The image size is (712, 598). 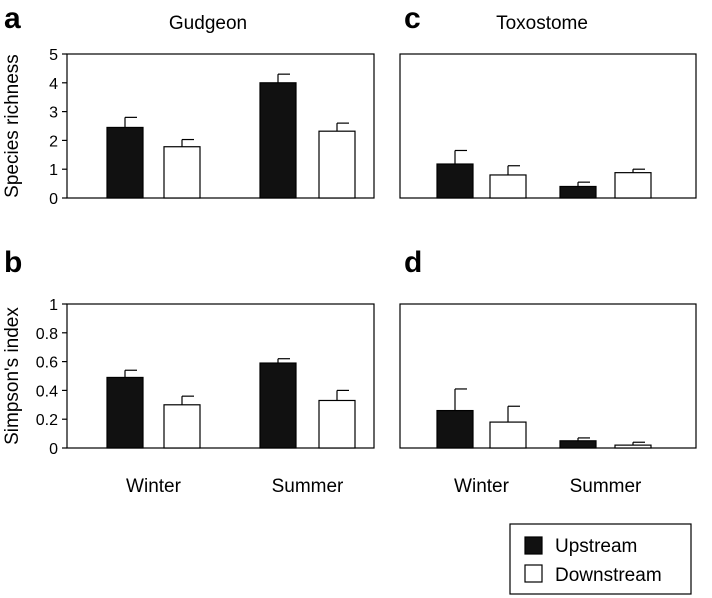 I want to click on legend-frame, so click(x=600, y=559).